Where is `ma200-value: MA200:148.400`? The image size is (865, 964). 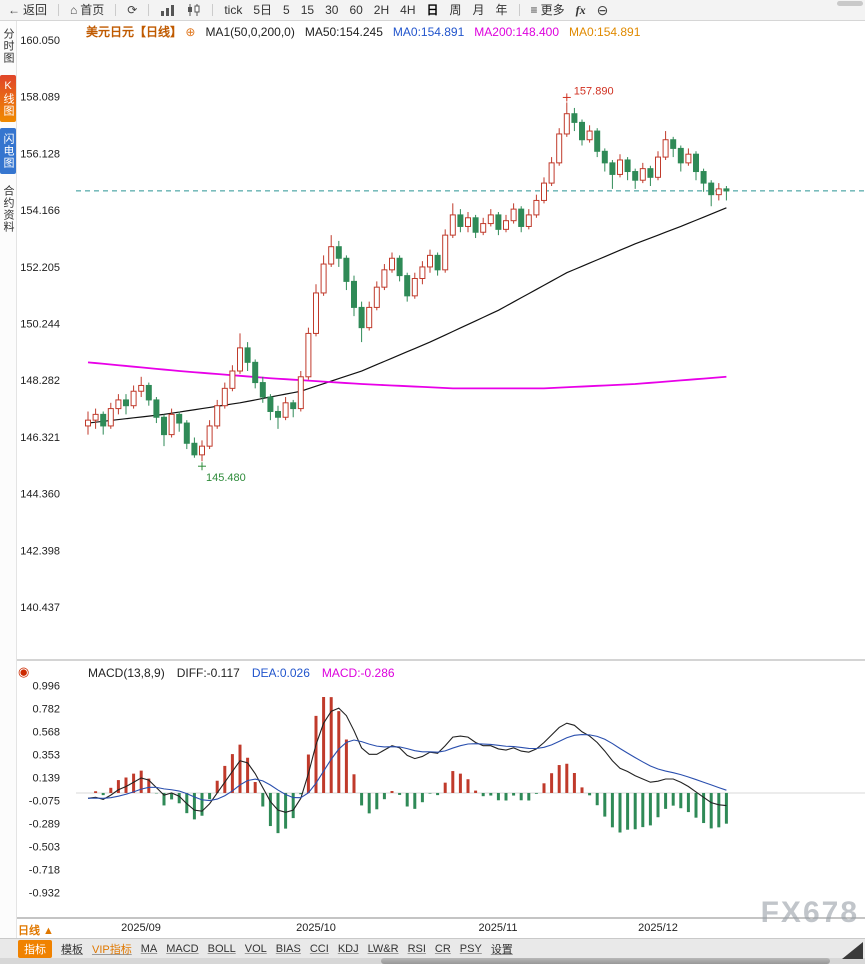
ma200-value: MA200:148.400 is located at coordinates (517, 31).